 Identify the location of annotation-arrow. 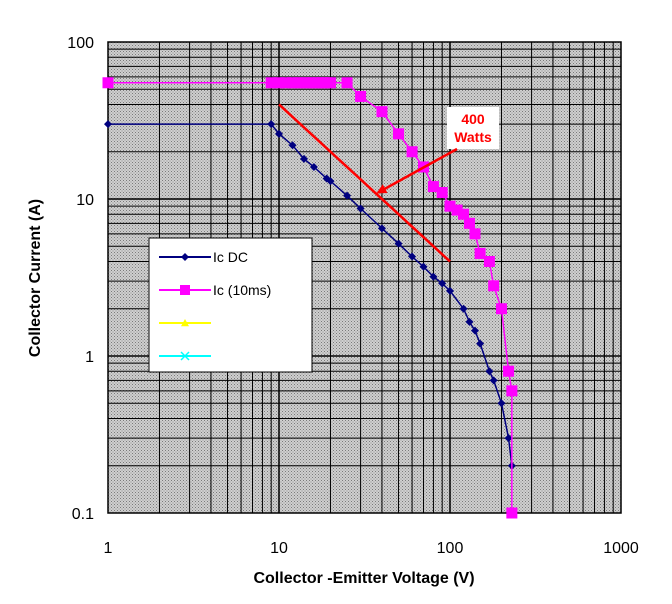
(417, 170).